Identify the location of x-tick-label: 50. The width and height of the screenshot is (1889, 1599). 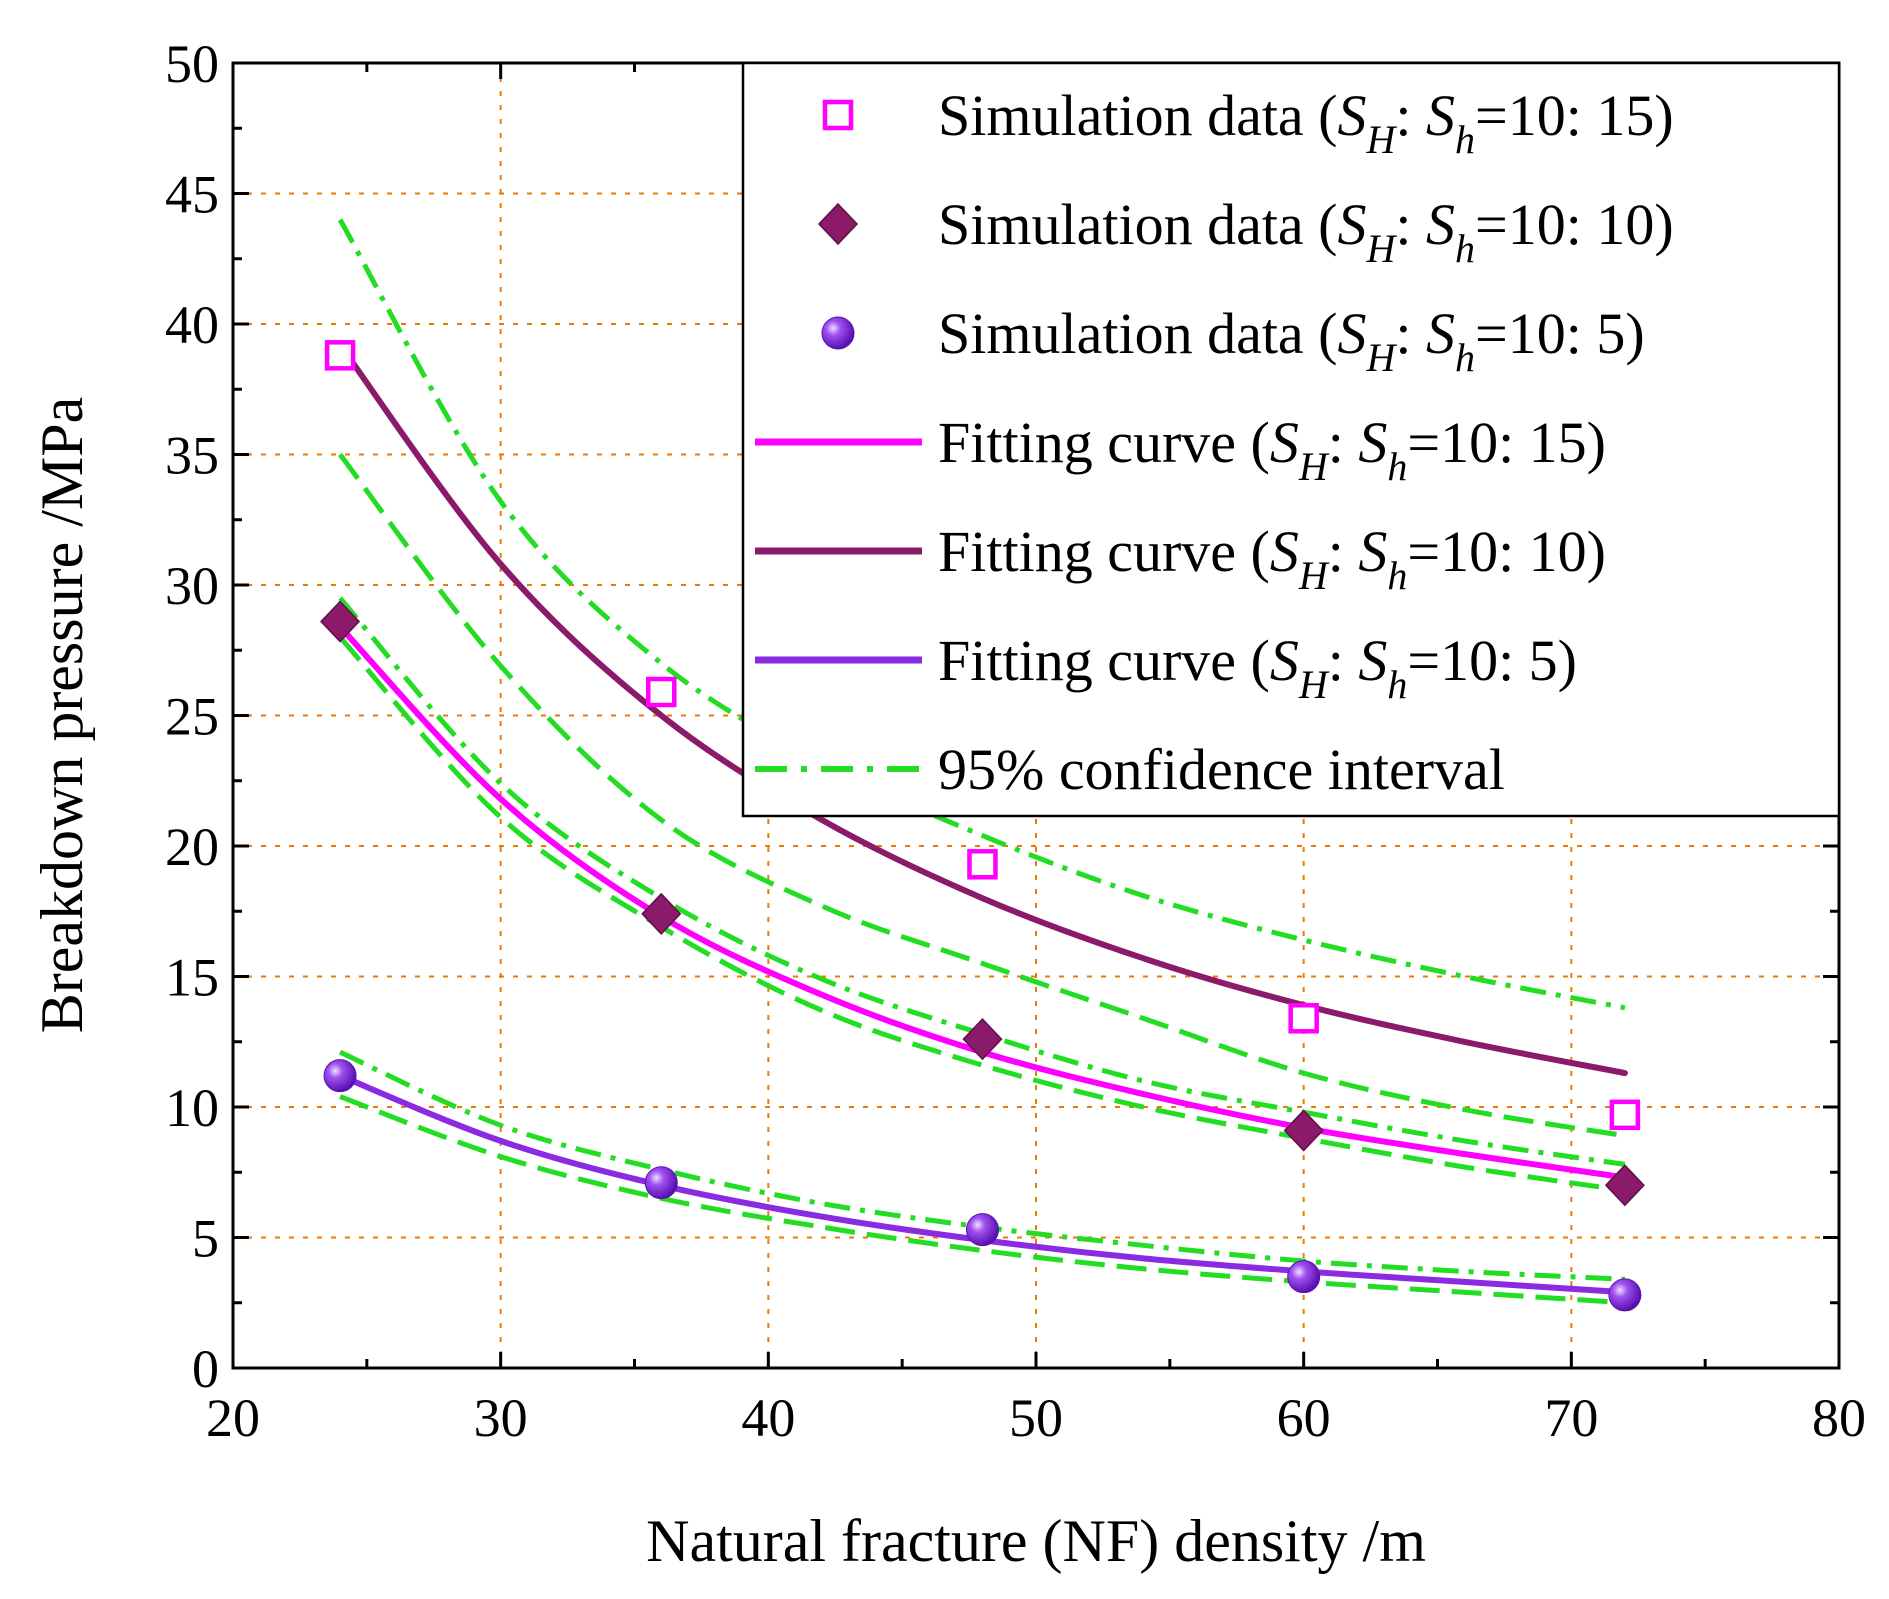
(1036, 1418).